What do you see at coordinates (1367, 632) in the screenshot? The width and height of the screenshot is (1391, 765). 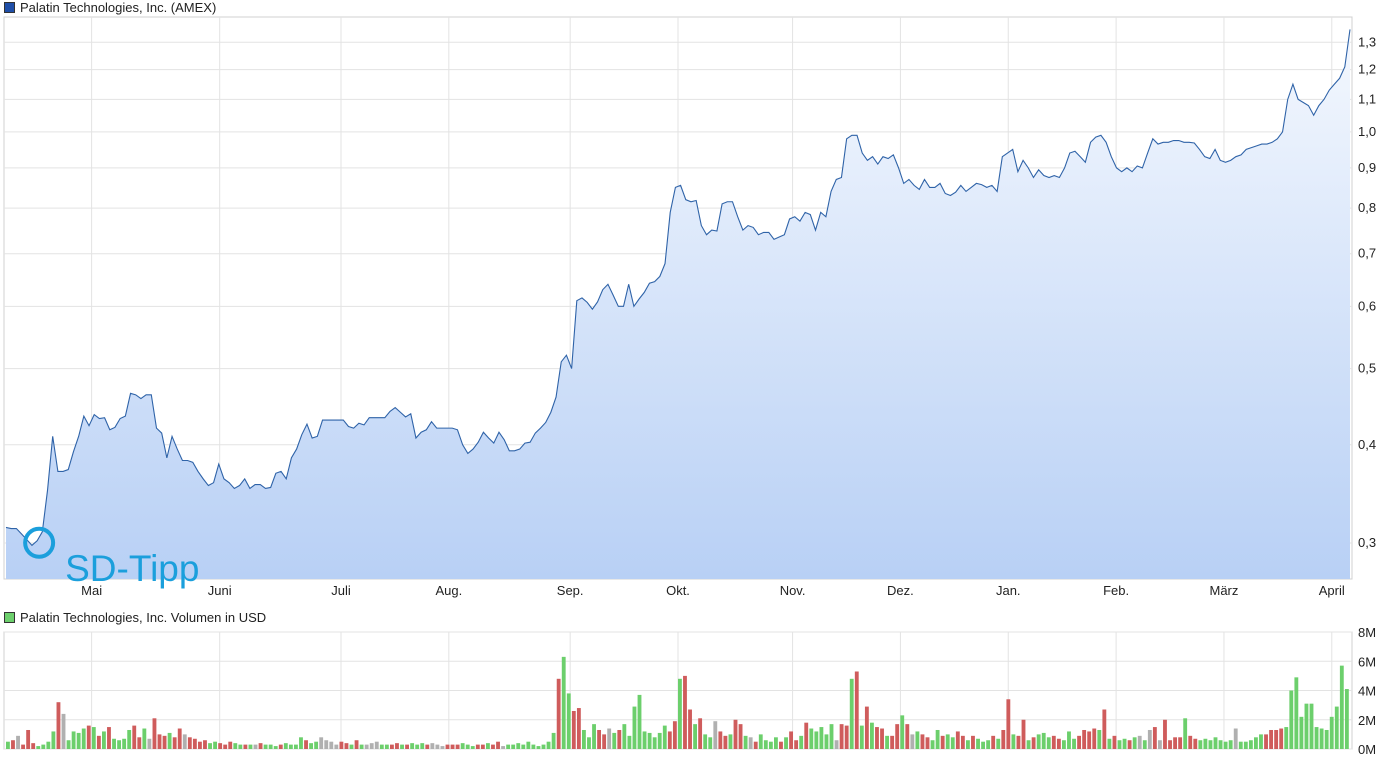 I see `volume-tick-label: 8M` at bounding box center [1367, 632].